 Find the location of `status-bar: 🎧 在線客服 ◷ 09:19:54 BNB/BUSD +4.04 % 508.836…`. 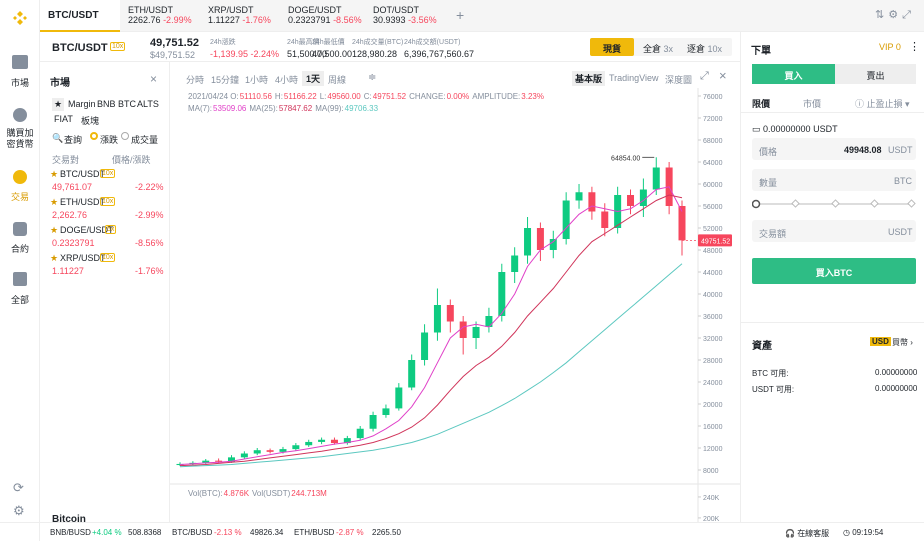

status-bar: 🎧 在線客服 ◷ 09:19:54 BNB/BUSD +4.04 % 508.836… is located at coordinates (462, 531).